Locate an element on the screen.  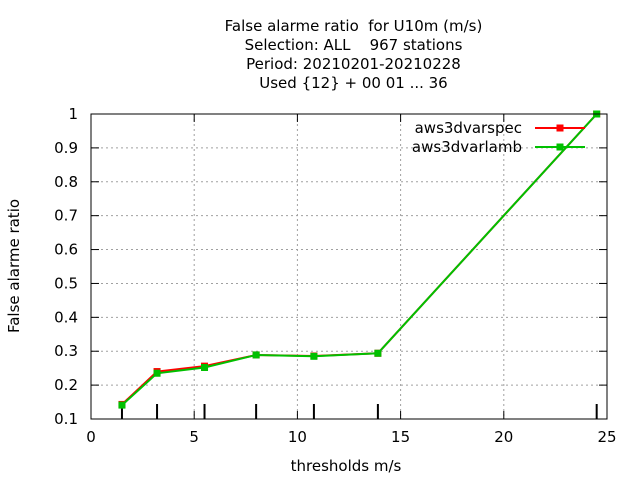
y-tick-label: 1 is located at coordinates (73, 114).